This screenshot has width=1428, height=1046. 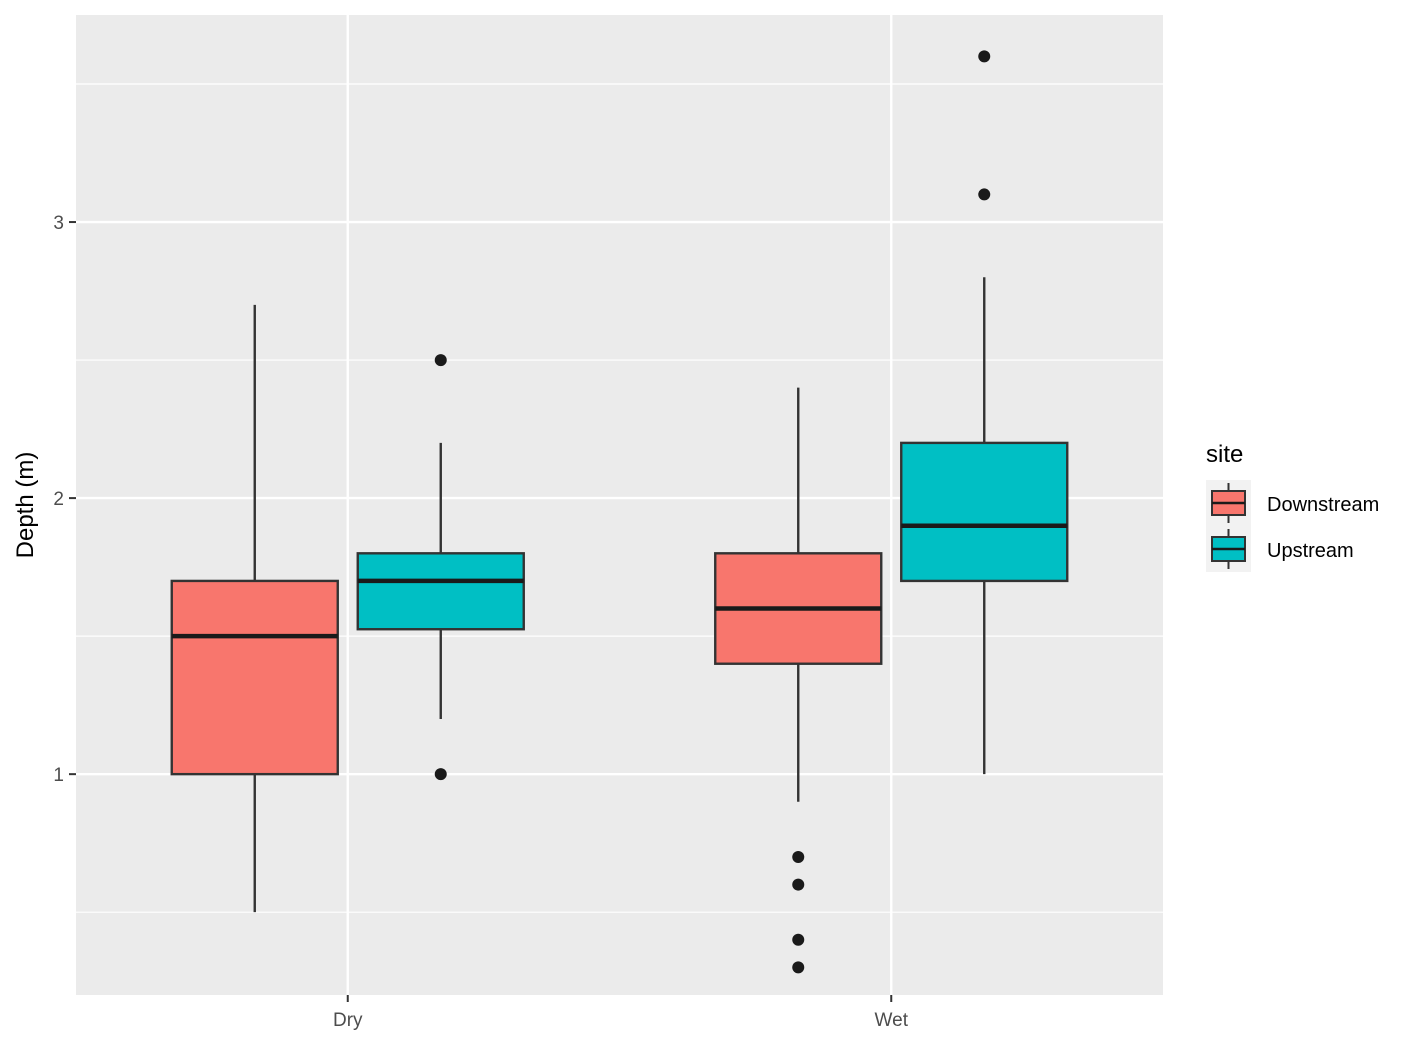 What do you see at coordinates (25, 505) in the screenshot?
I see `y-axis-title: Depth (m)` at bounding box center [25, 505].